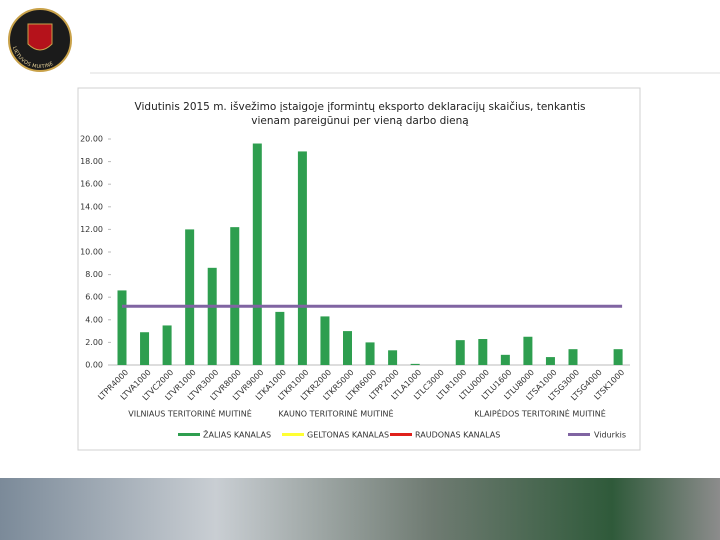 The height and width of the screenshot is (540, 720). I want to click on y-tick-label: 2.00, so click(94, 342).